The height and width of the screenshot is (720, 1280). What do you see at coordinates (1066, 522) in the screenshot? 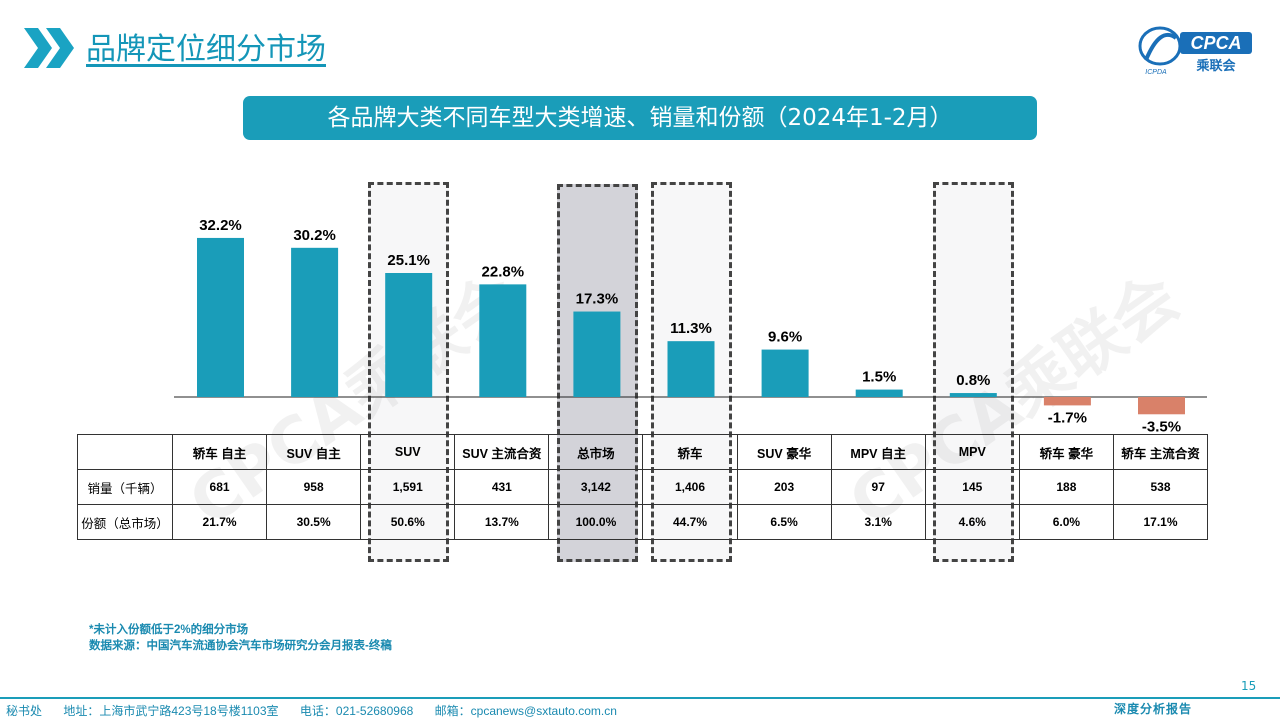
I see `table-cell: 6.0%` at bounding box center [1066, 522].